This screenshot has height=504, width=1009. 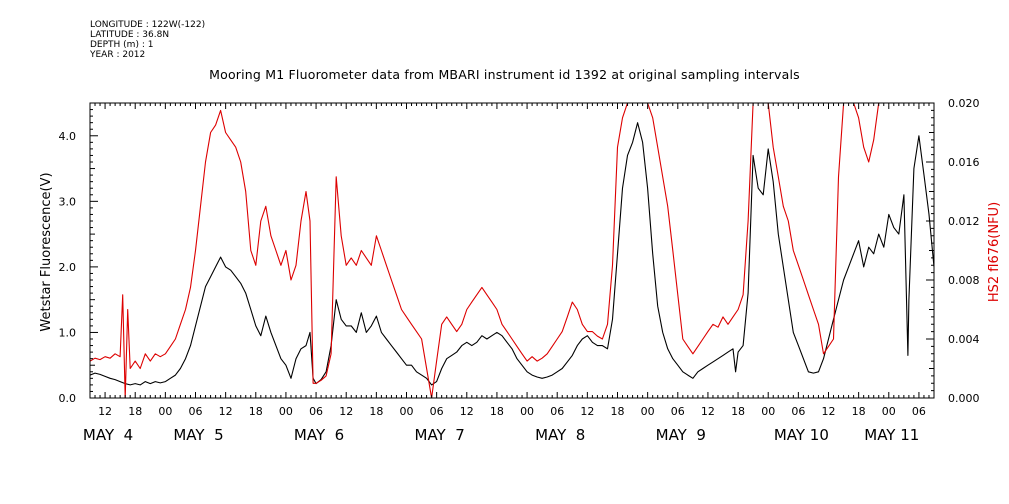 What do you see at coordinates (68, 267) in the screenshot?
I see `y-left-tick-label: 2.0` at bounding box center [68, 267].